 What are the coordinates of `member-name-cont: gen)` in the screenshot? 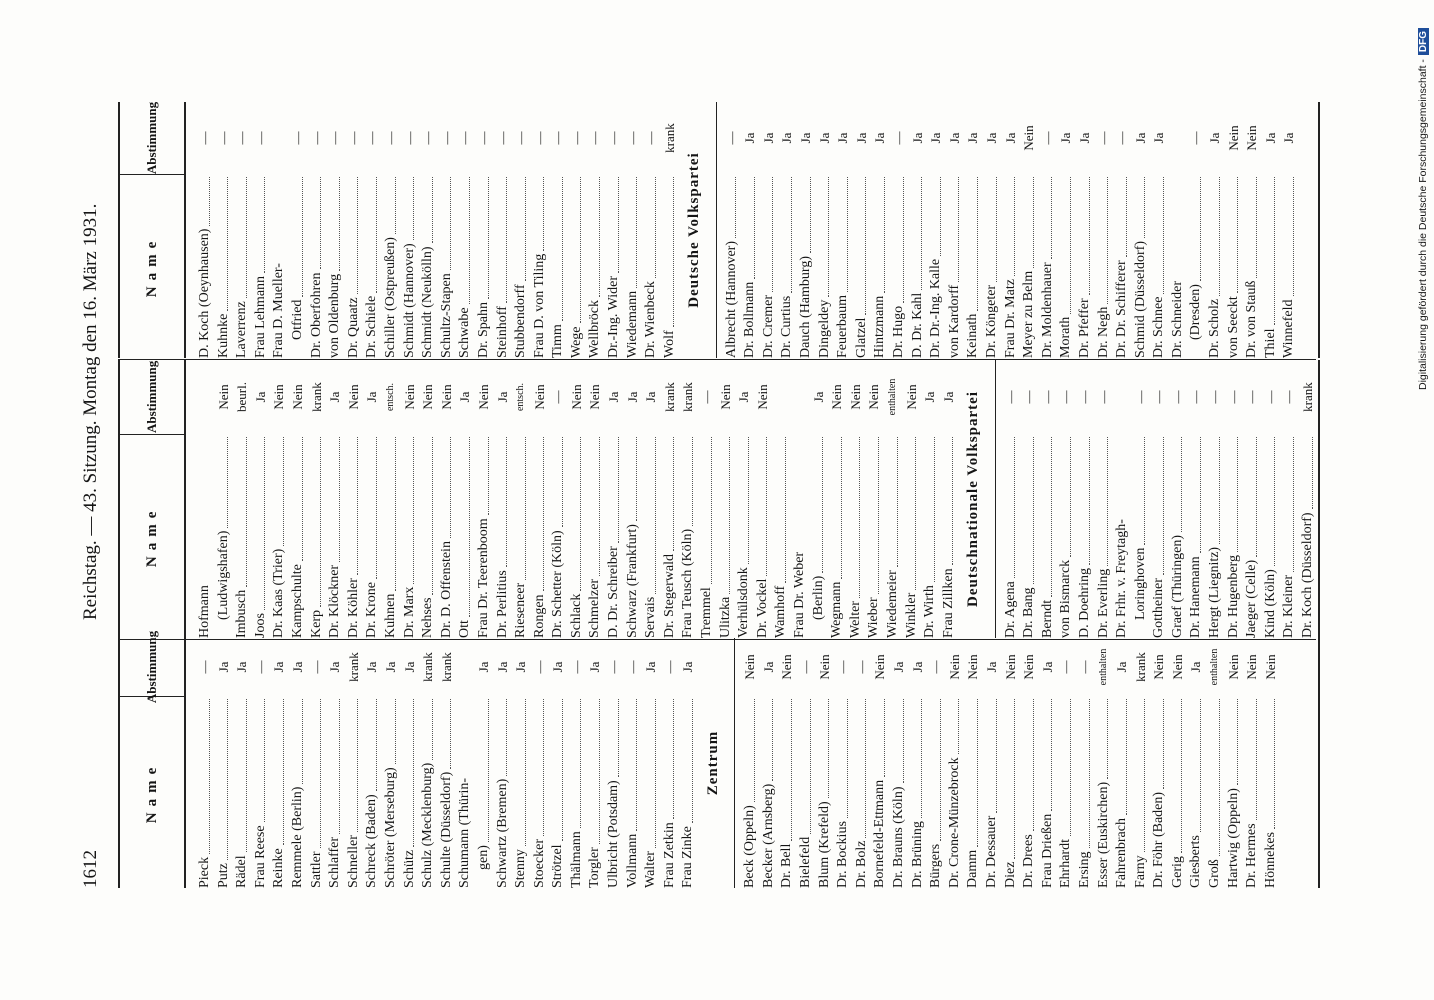 It's located at (483, 857).